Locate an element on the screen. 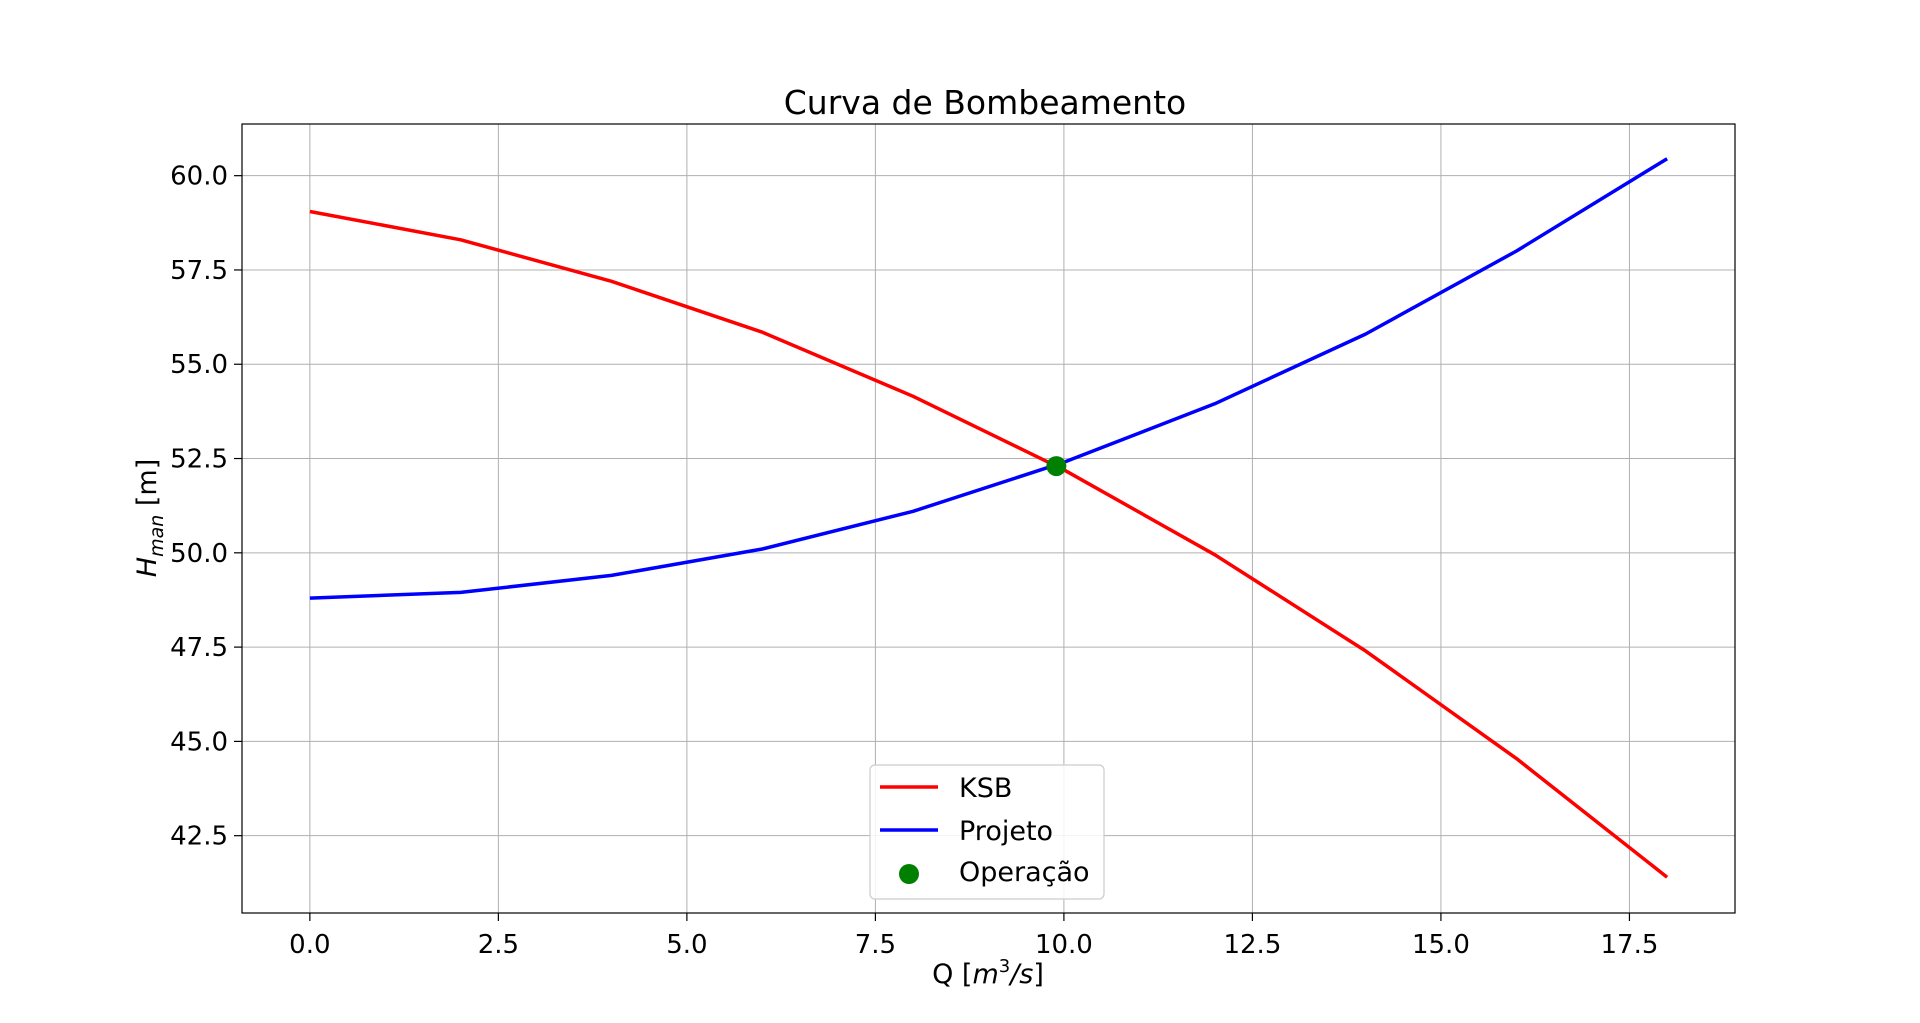 The height and width of the screenshot is (1023, 1920). x-tick-label: 10.0 is located at coordinates (1064, 945).